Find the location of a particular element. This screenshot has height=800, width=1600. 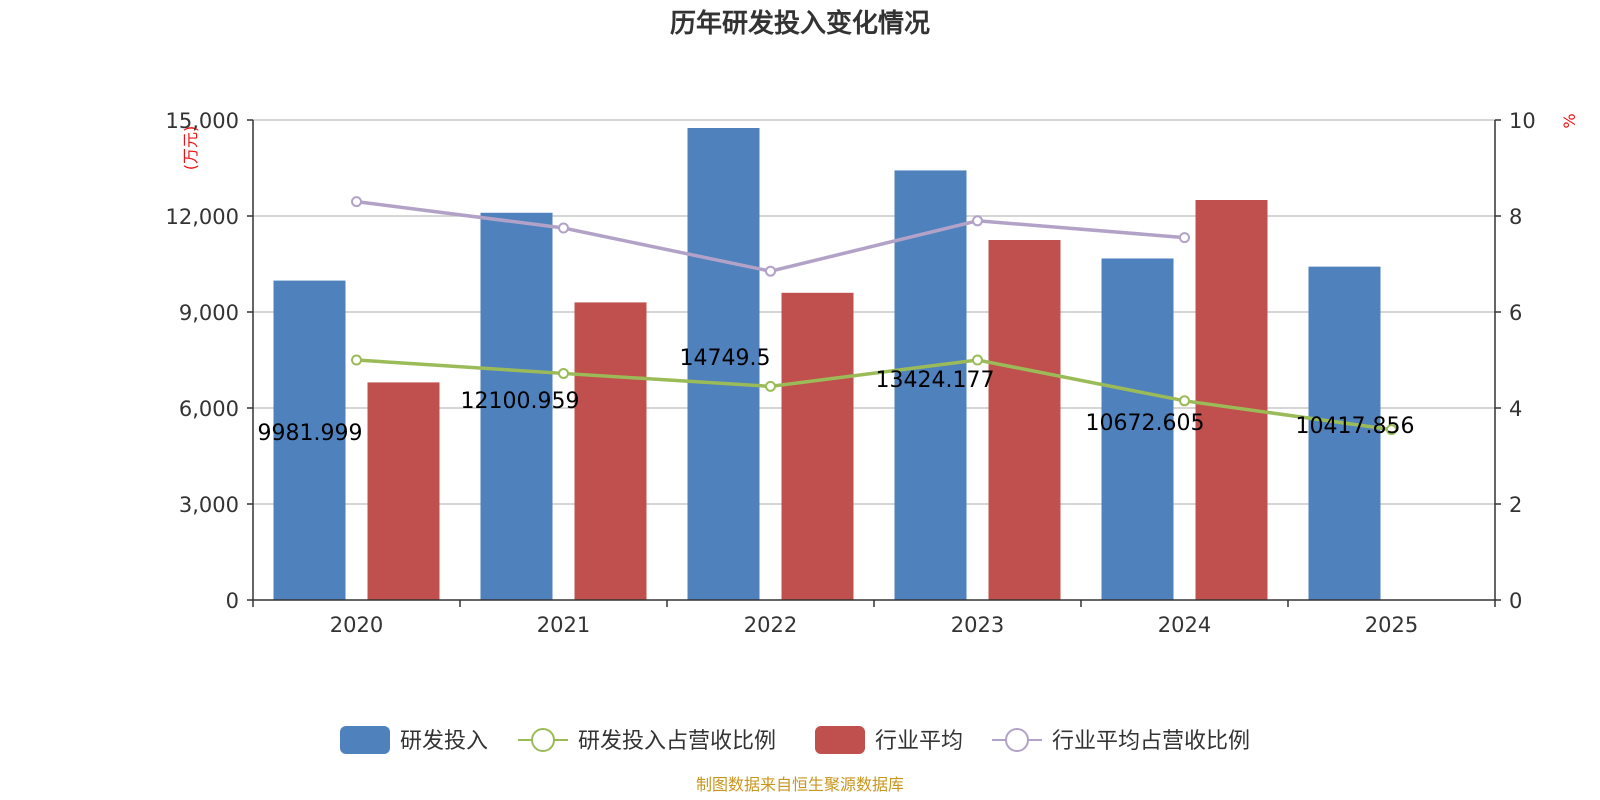

data-label-rd-2022: 14749.5 is located at coordinates (725, 358).